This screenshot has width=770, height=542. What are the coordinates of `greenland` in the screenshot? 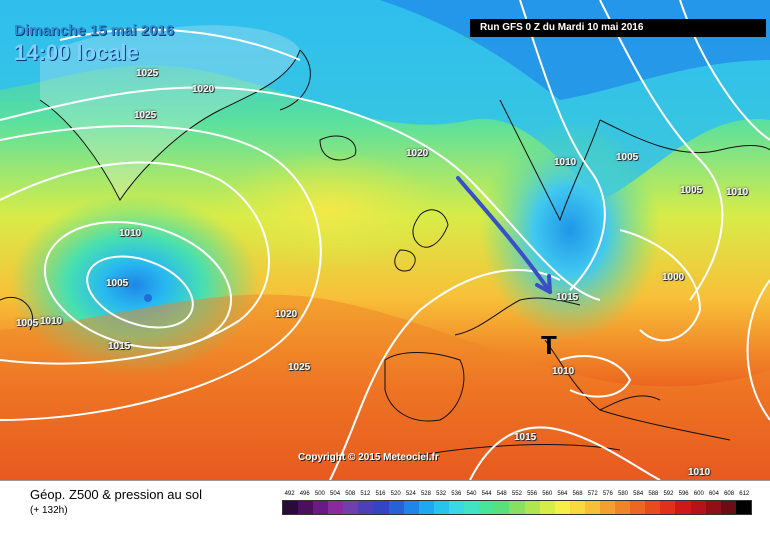 It's located at (170, 112).